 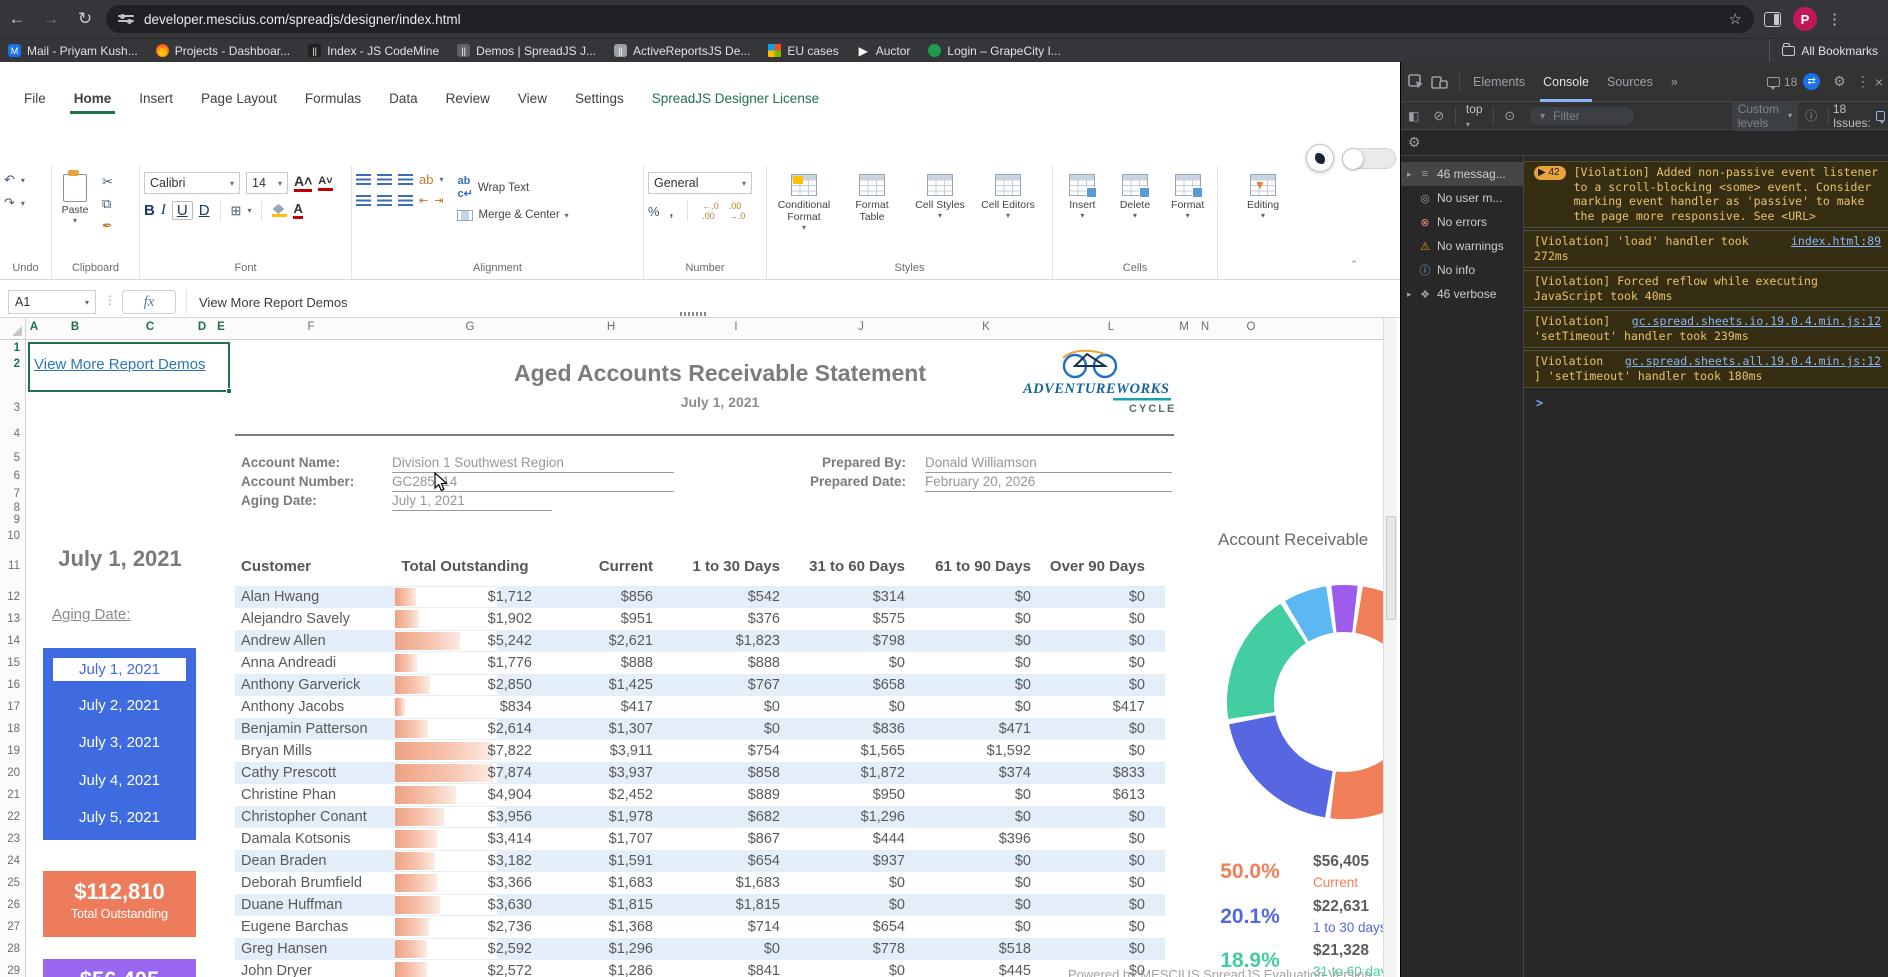 I want to click on underline-button: U, so click(x=182, y=210).